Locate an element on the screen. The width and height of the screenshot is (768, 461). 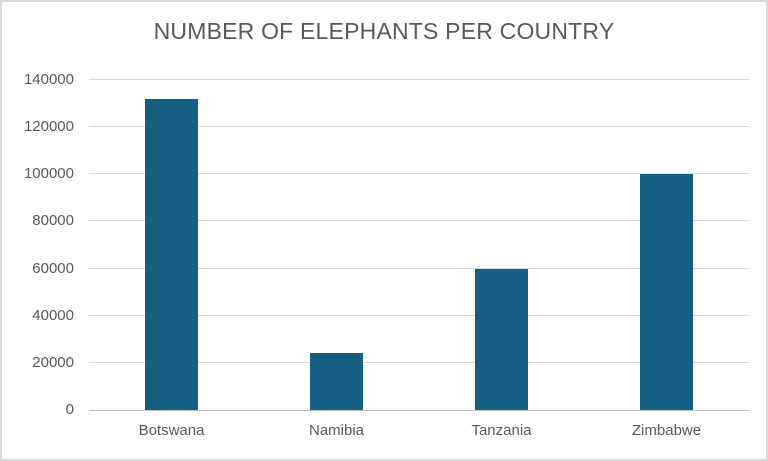
y-tick-label: 40000 is located at coordinates (53, 315).